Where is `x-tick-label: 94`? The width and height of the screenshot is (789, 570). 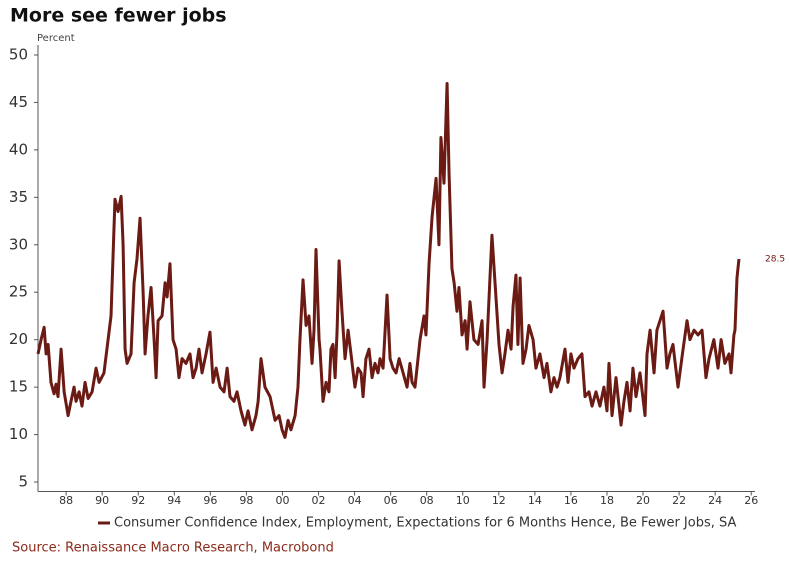 x-tick-label: 94 is located at coordinates (174, 500).